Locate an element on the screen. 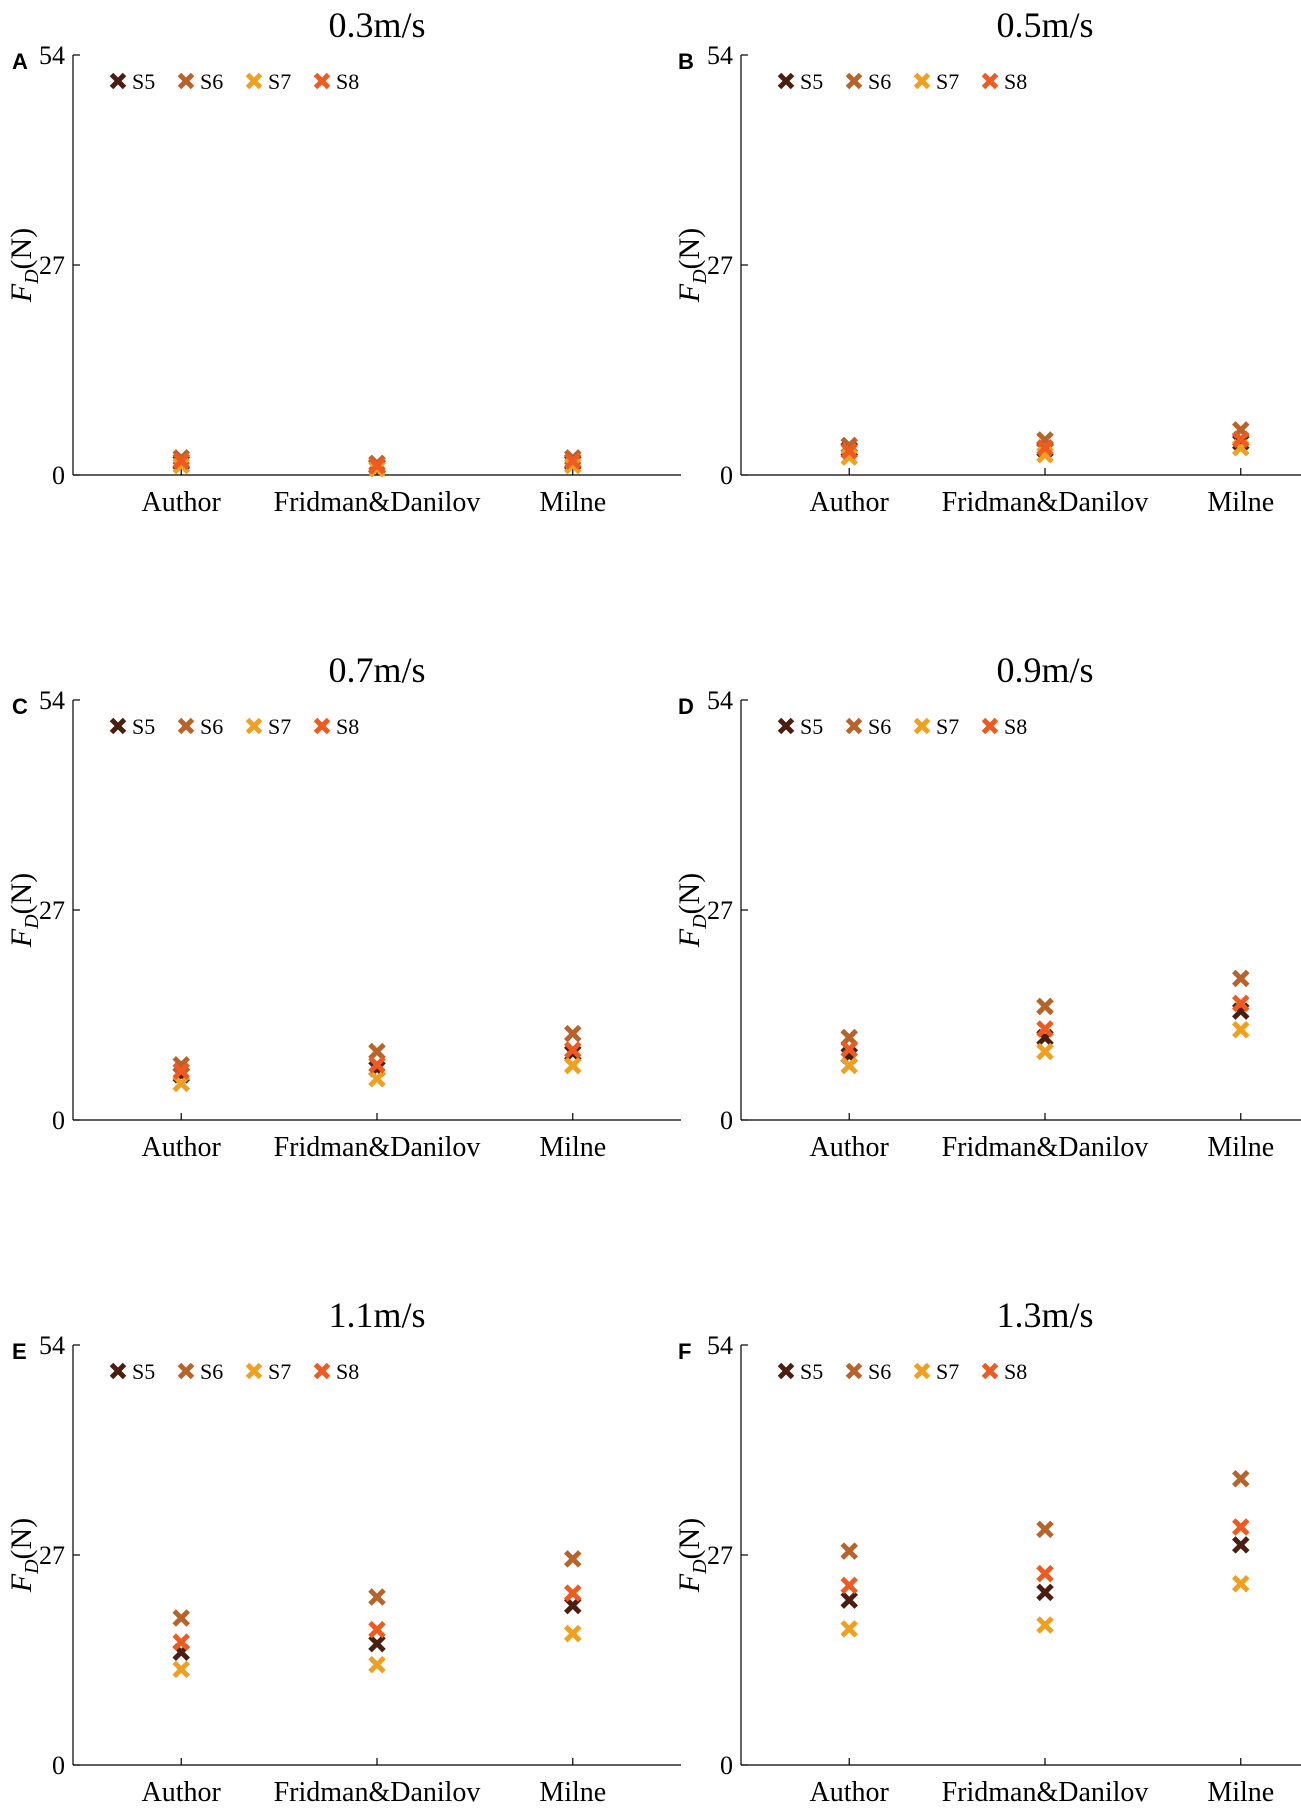  panel-label: B is located at coordinates (686, 61).